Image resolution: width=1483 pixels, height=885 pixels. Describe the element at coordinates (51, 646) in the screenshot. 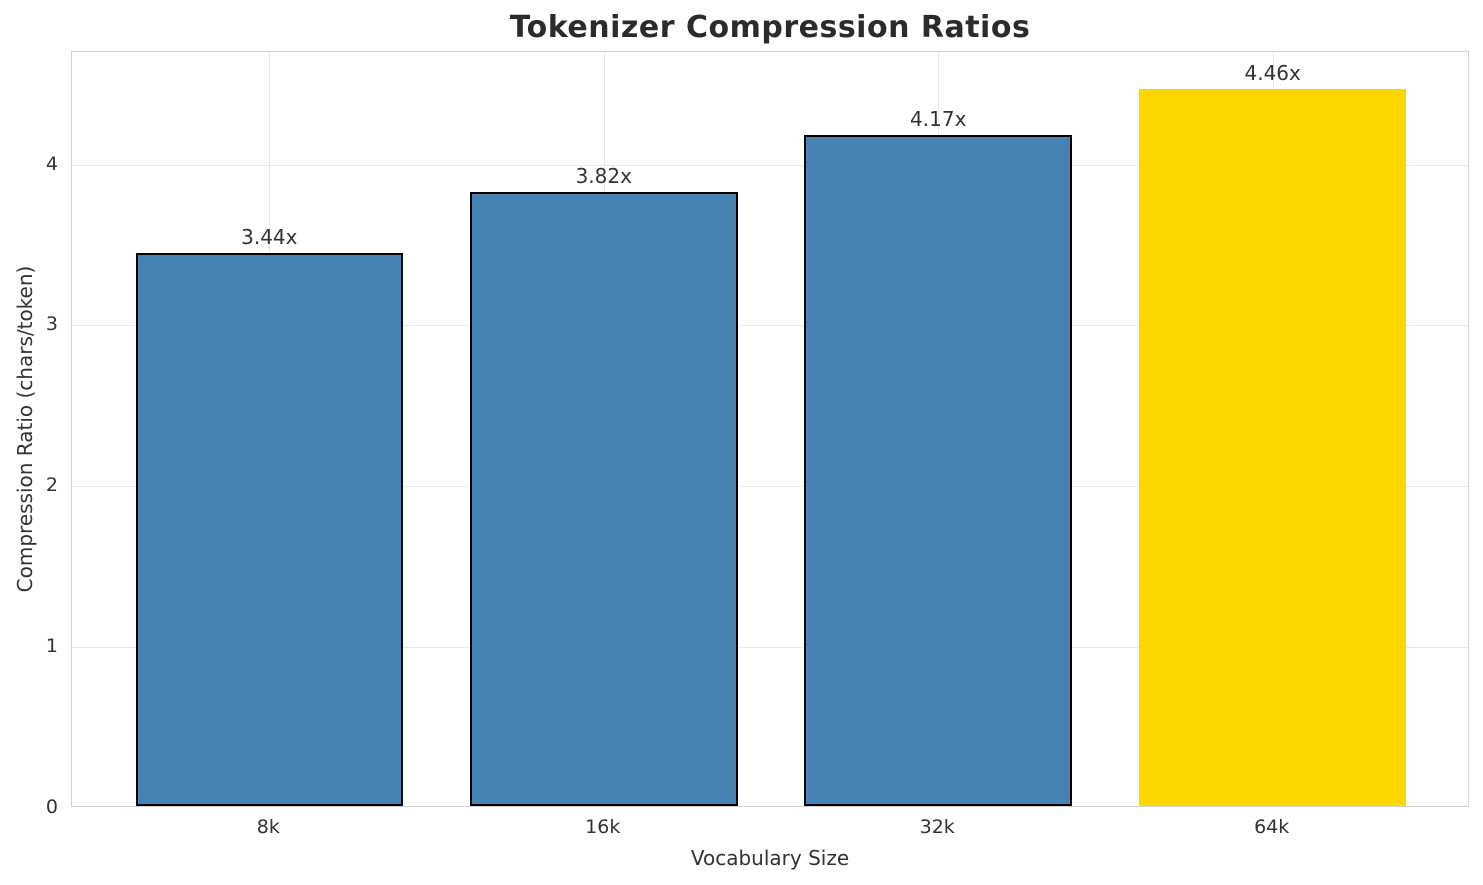

I see `y-tick-label: 1` at that location.